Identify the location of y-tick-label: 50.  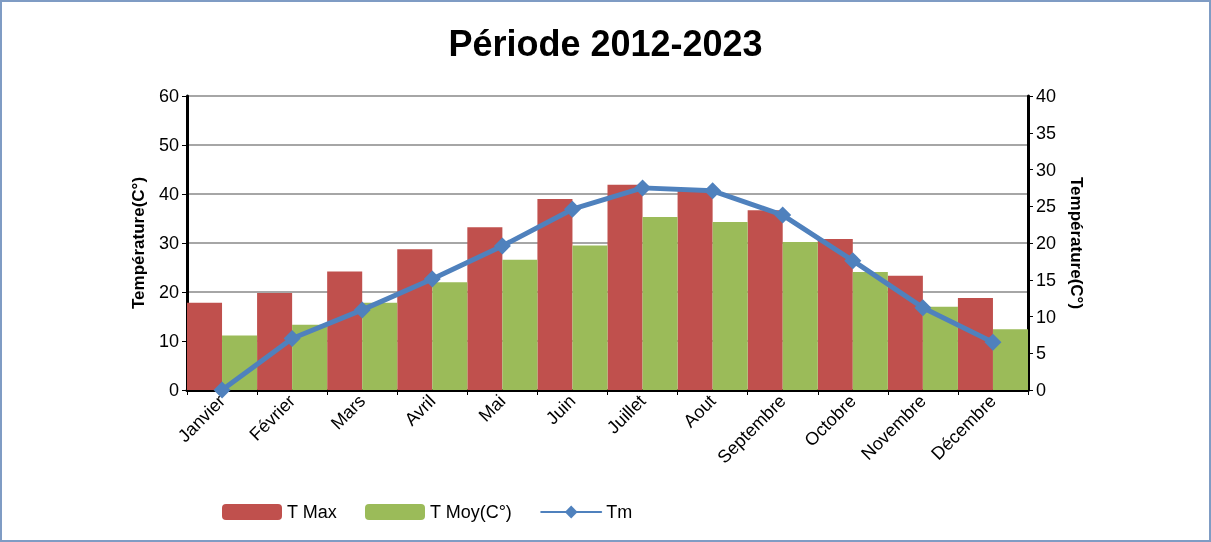
(168, 145).